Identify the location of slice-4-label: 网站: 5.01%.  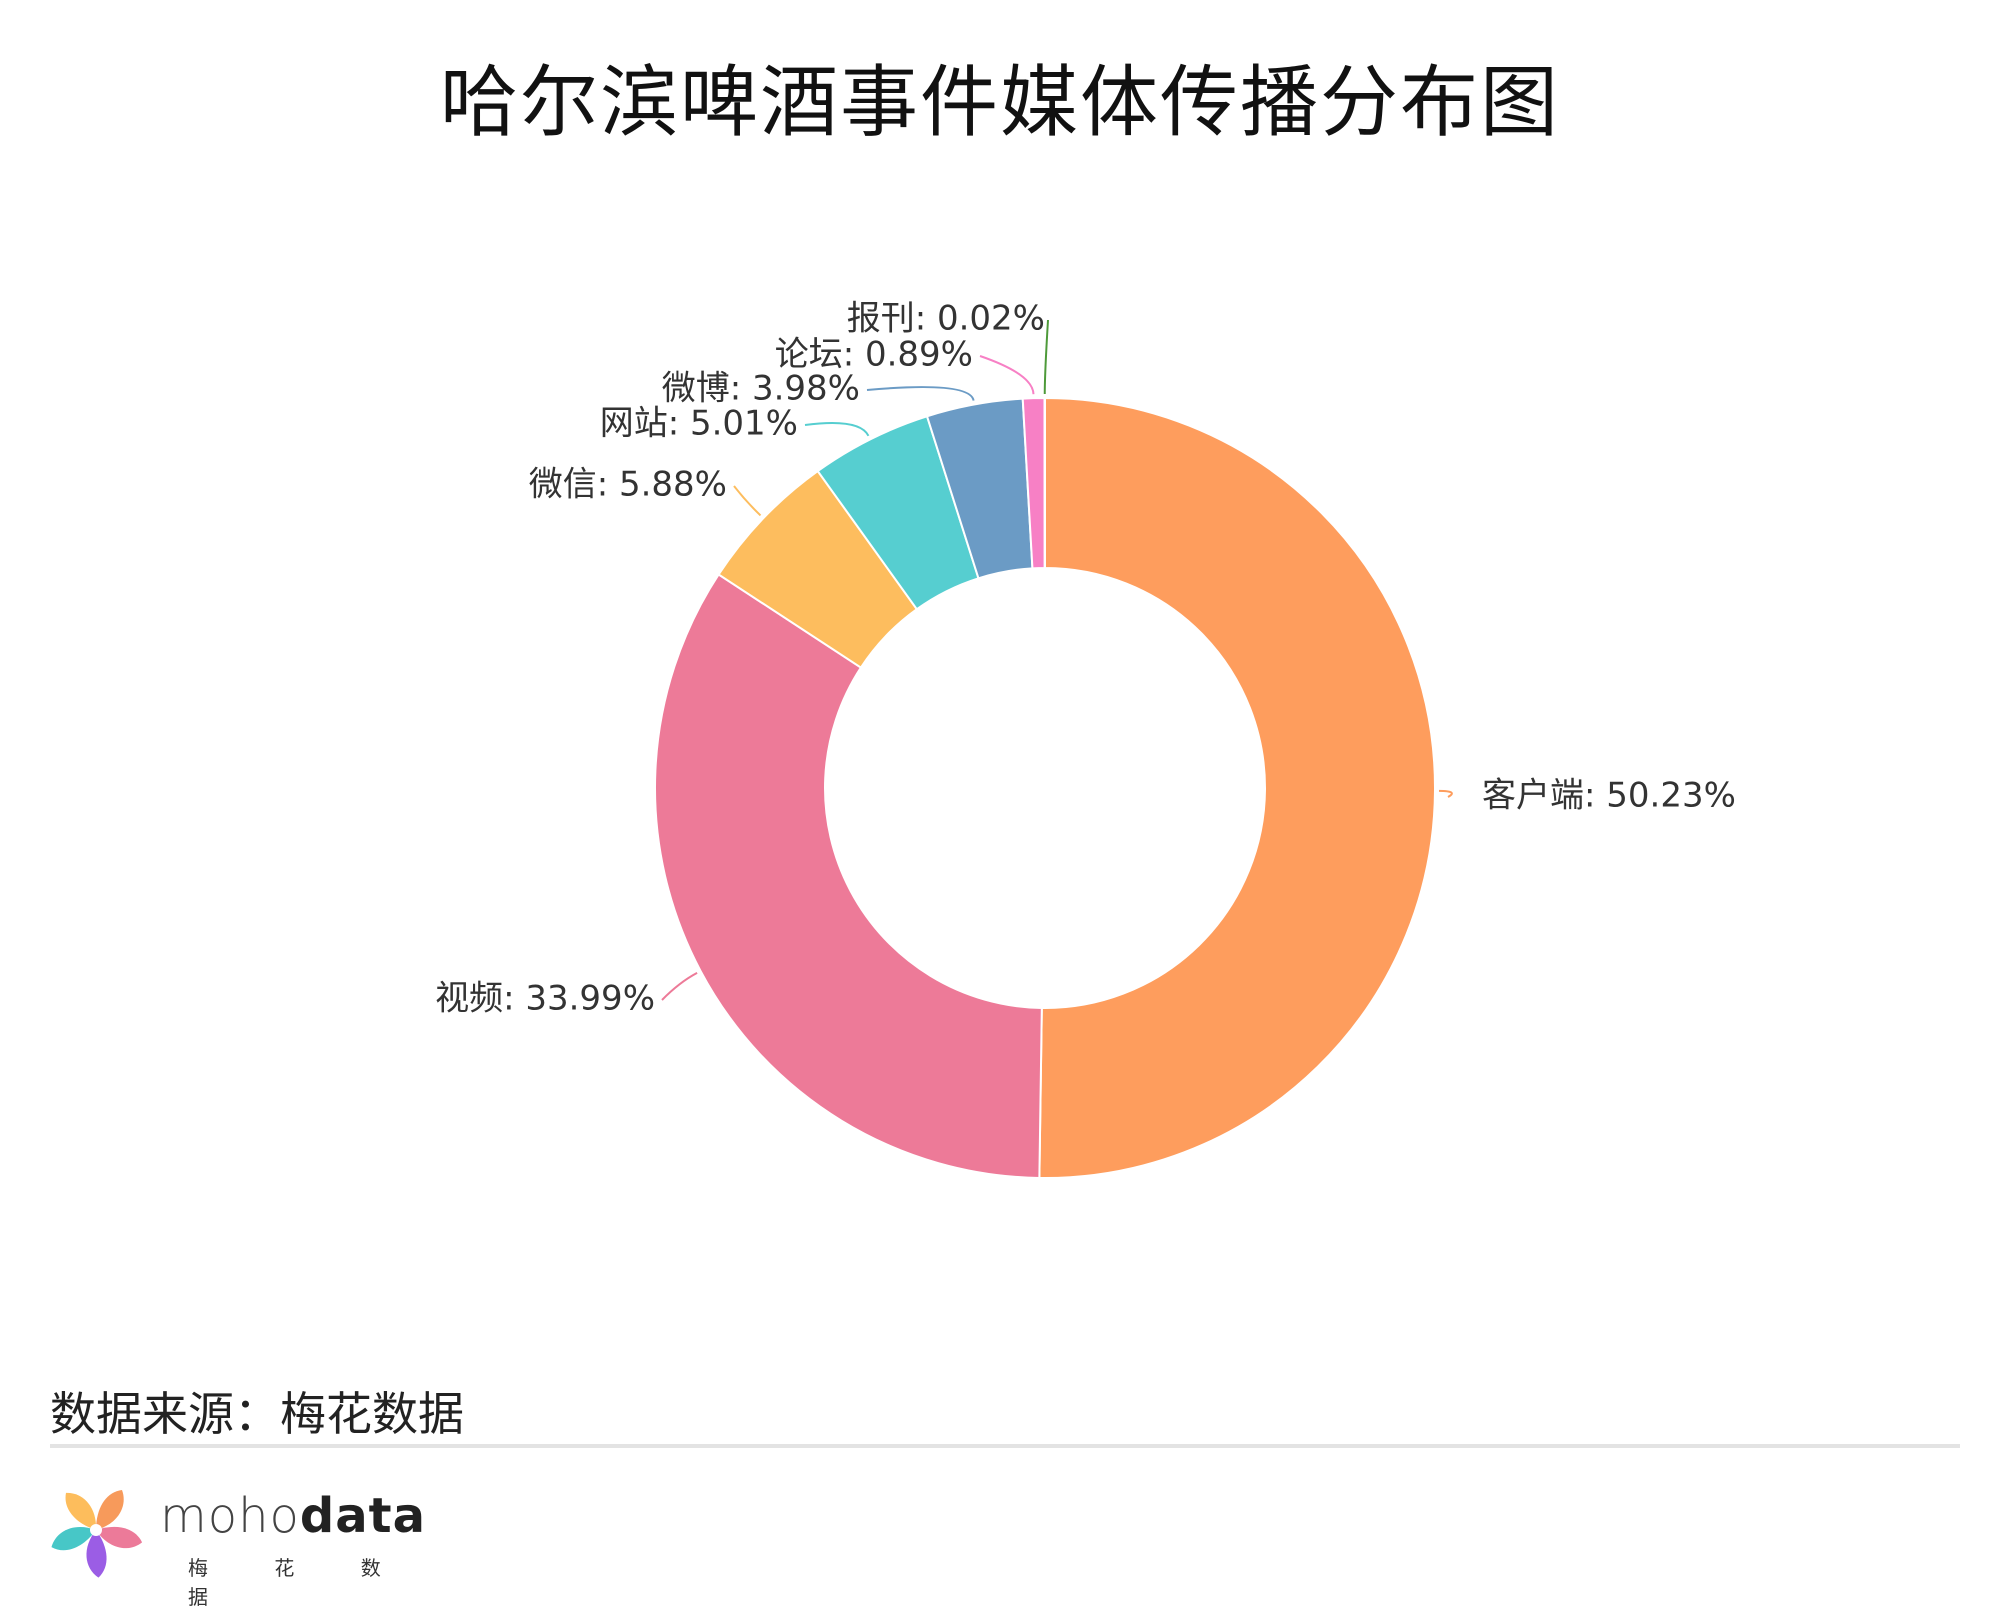
(699, 424).